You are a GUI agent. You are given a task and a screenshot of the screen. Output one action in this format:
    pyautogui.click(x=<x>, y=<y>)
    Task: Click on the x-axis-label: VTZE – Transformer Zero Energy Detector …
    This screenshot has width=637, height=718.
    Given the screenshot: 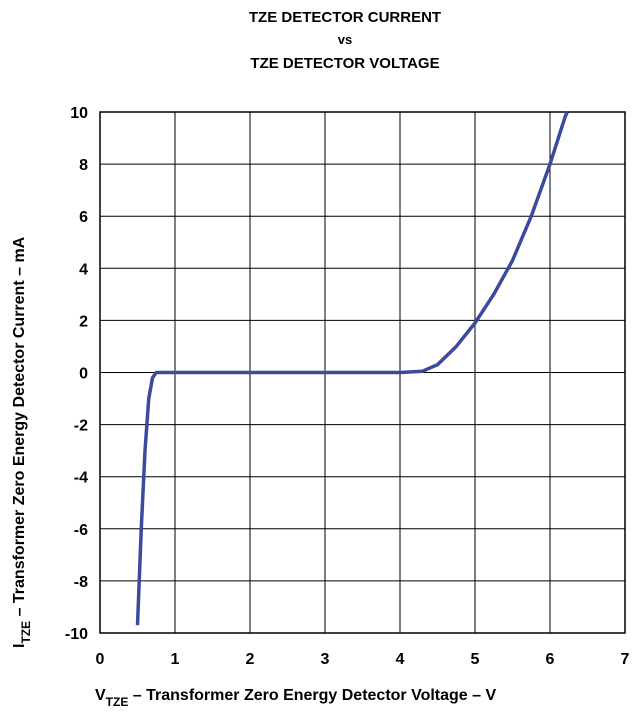 What is the action you would take?
    pyautogui.click(x=295, y=698)
    